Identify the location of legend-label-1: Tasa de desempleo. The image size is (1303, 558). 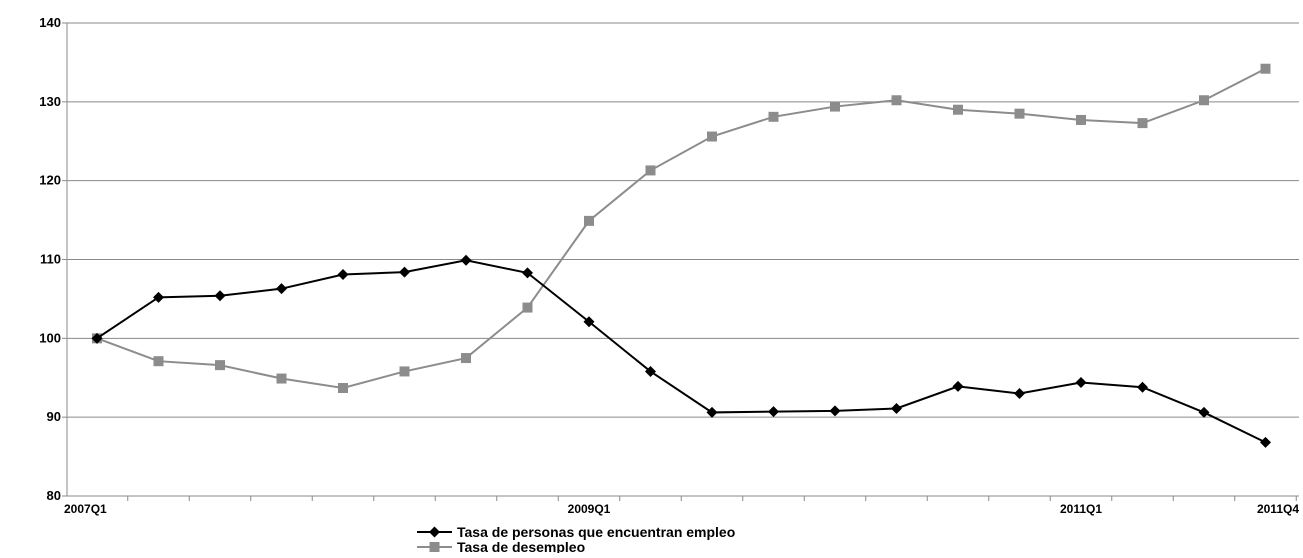
(521, 546).